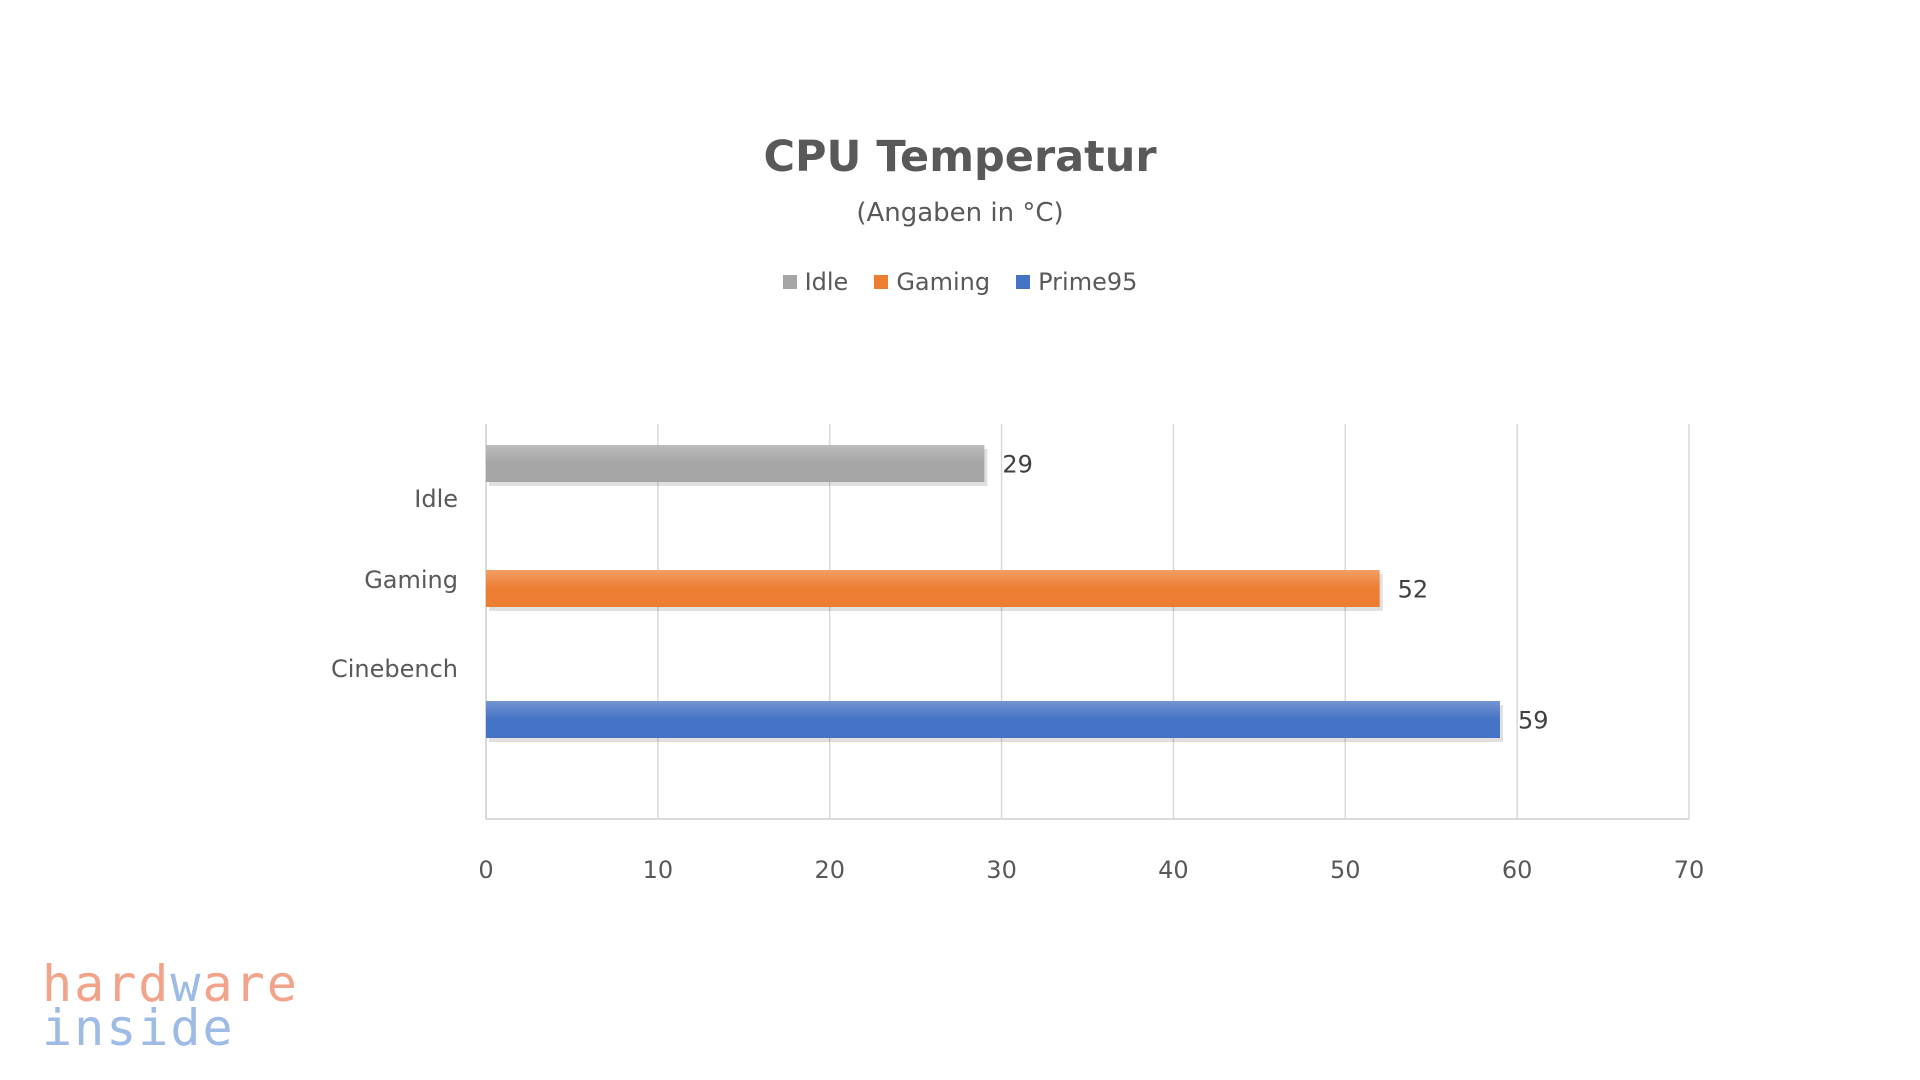 This screenshot has width=1920, height=1080. Describe the element at coordinates (881, 282) in the screenshot. I see `legend-swatch-gaming` at that location.